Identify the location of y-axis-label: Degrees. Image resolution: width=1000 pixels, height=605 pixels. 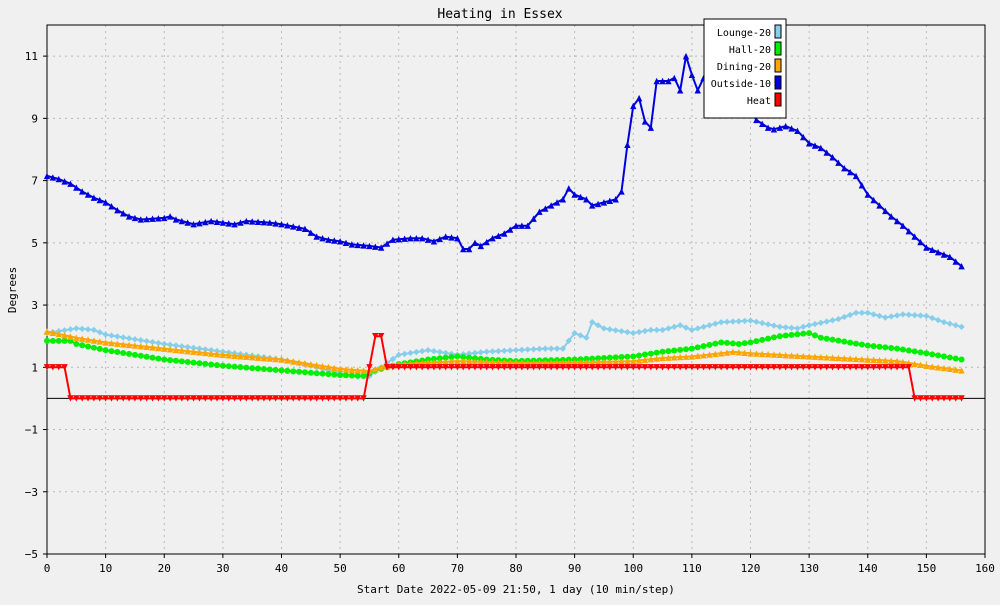
(12, 290).